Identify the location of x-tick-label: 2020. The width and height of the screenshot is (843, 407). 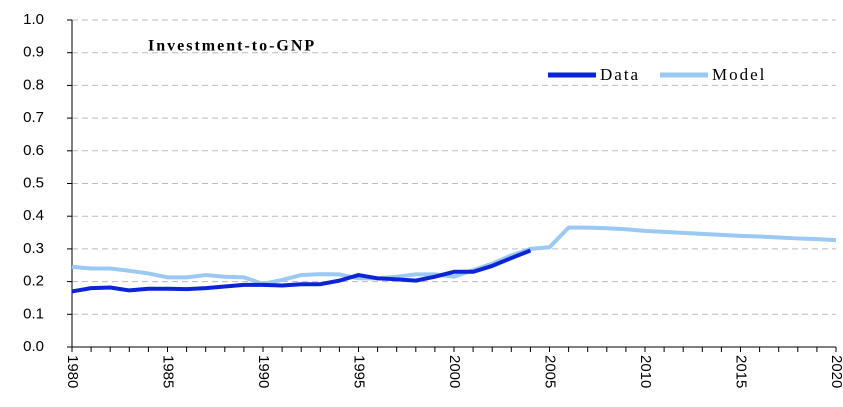
(835, 371).